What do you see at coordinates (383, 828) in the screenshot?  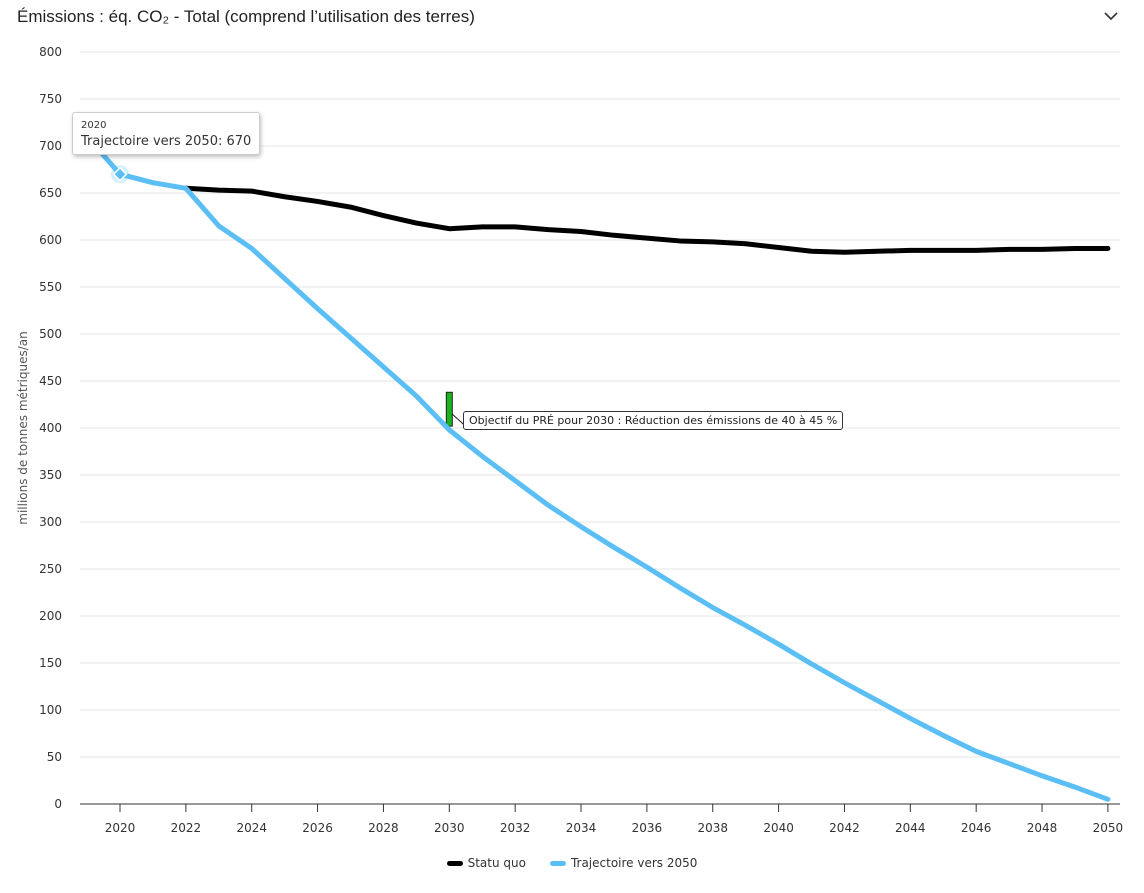 I see `x-tick-label: 2028` at bounding box center [383, 828].